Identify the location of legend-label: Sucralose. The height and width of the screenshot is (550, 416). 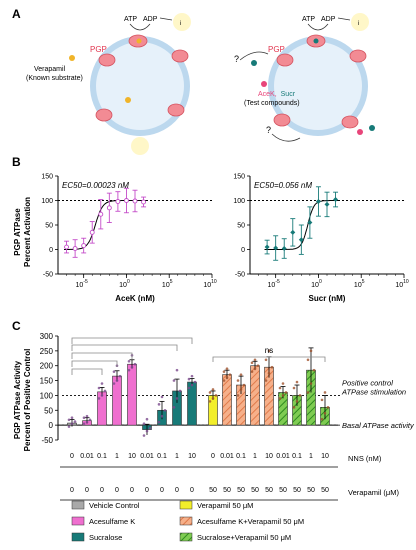
(105, 537).